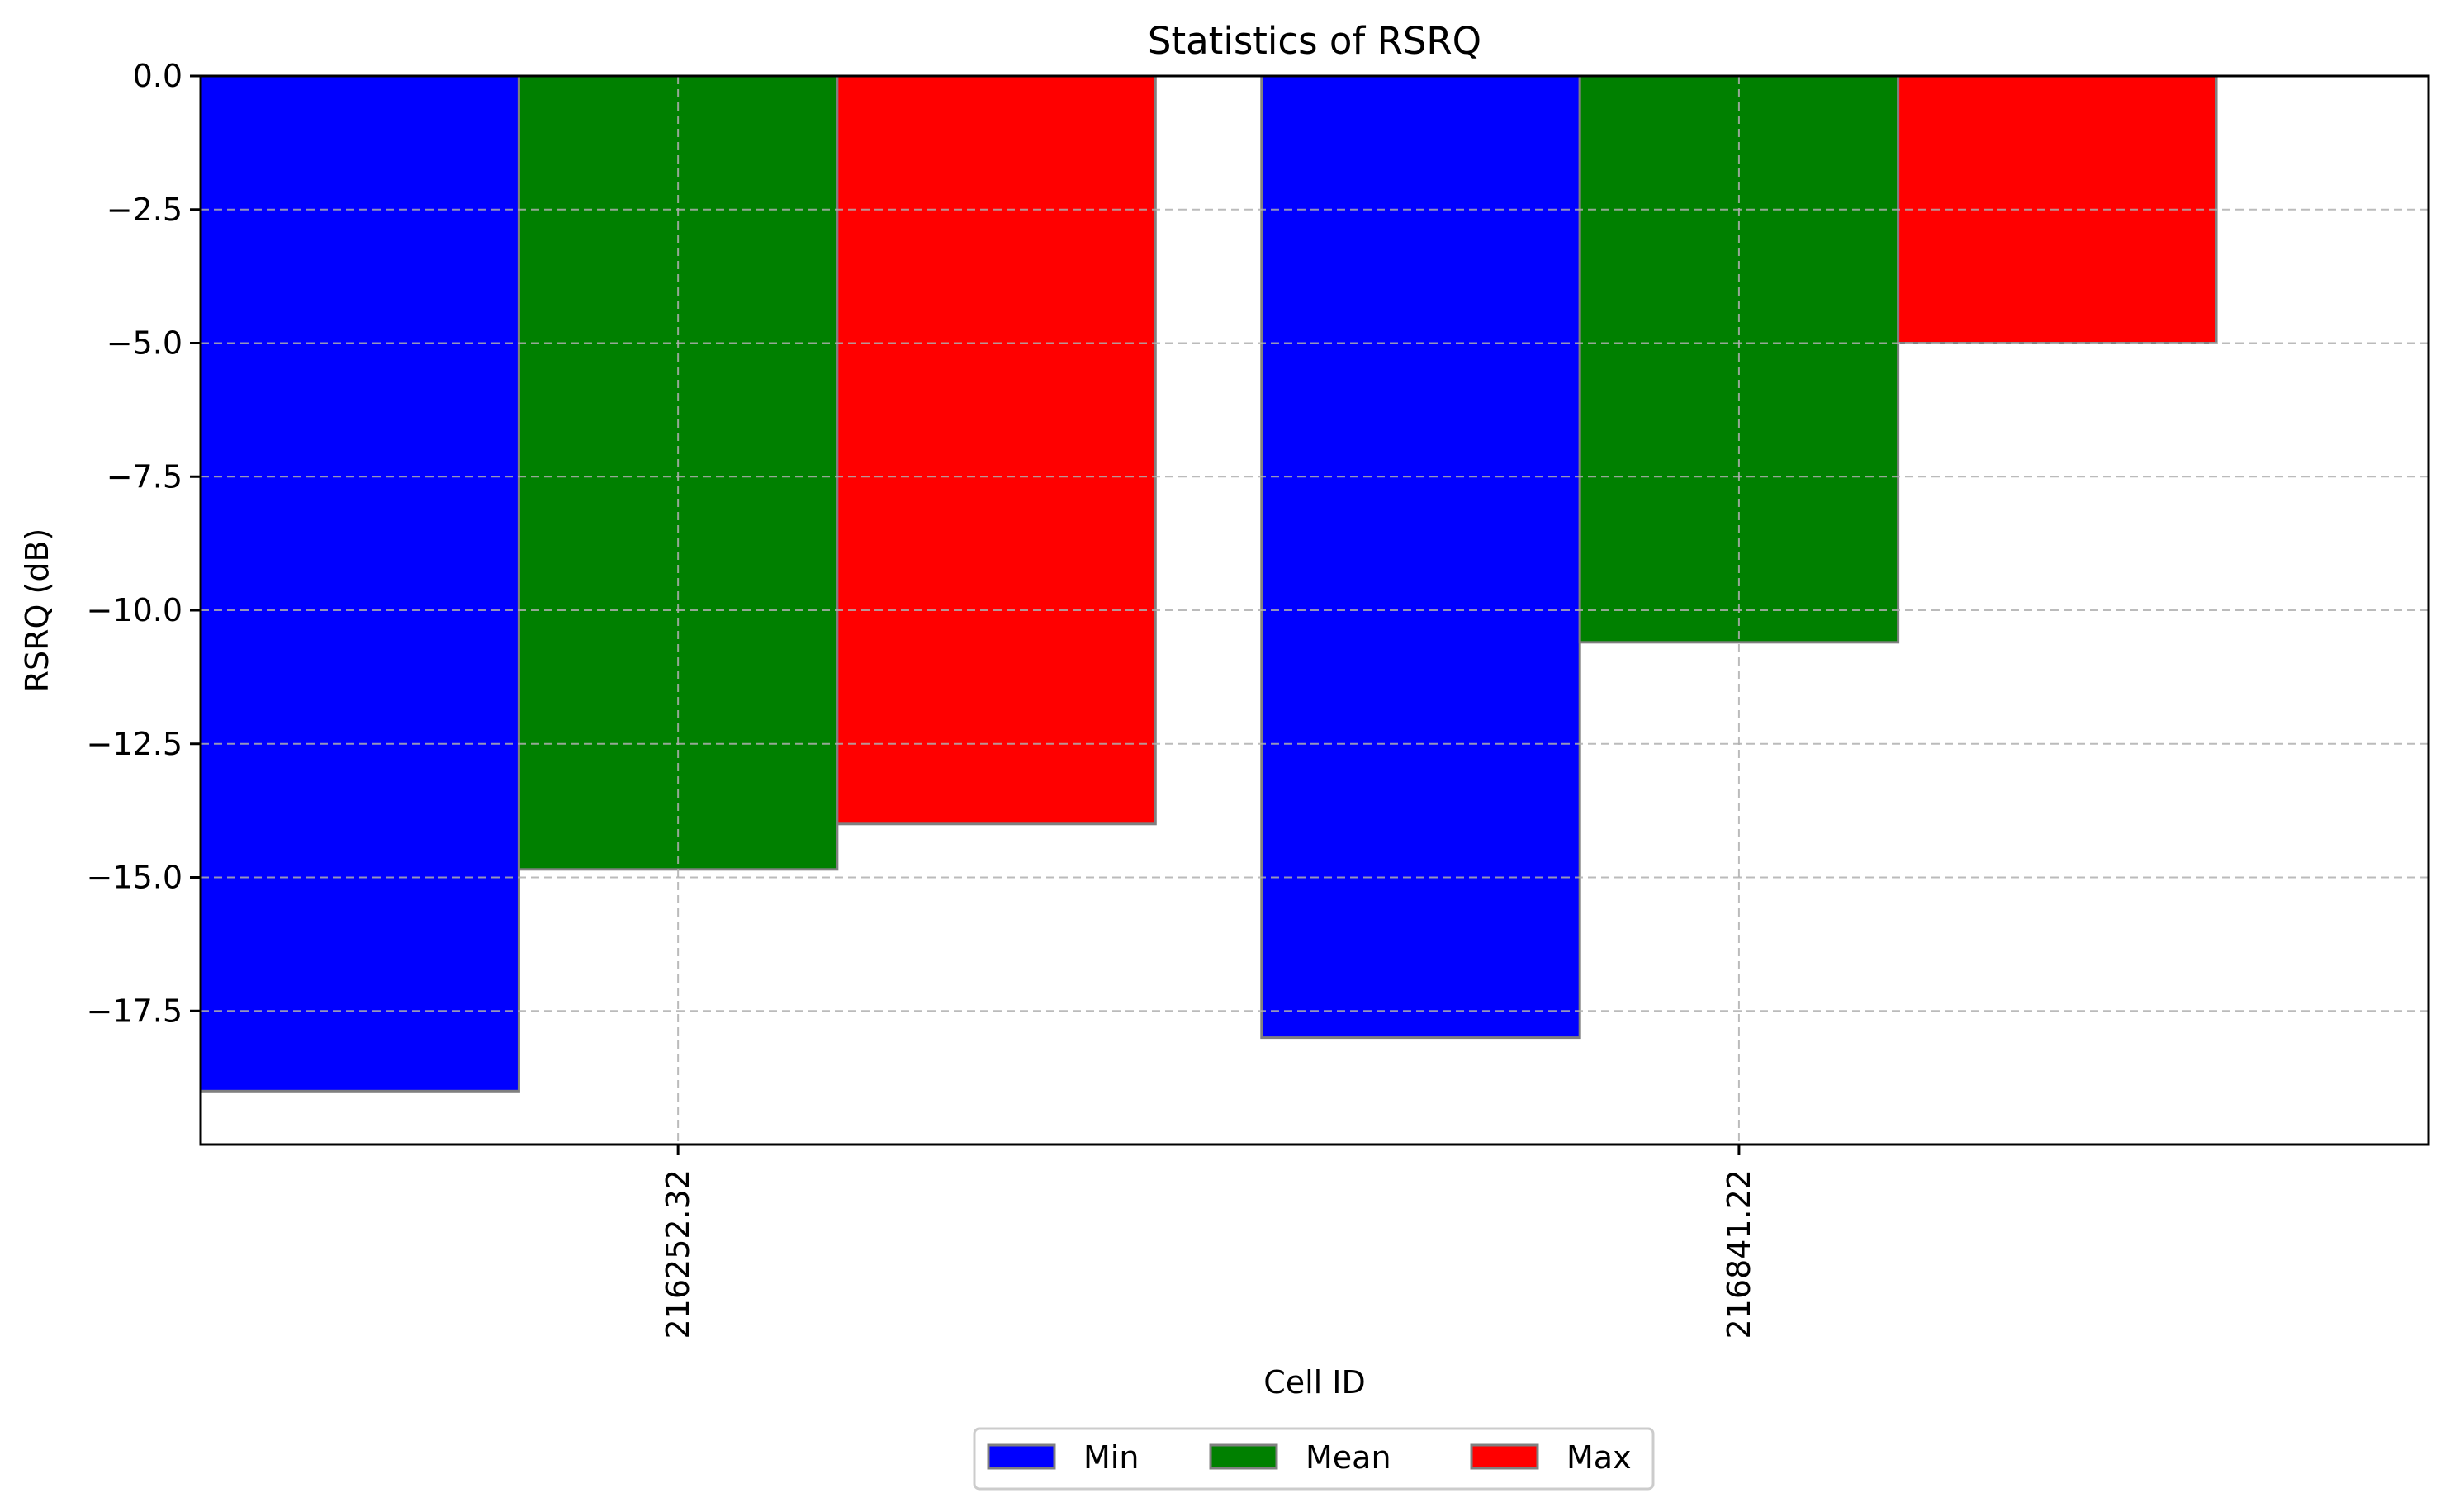  What do you see at coordinates (134, 744) in the screenshot?
I see `y-tick-label-6: −12.5` at bounding box center [134, 744].